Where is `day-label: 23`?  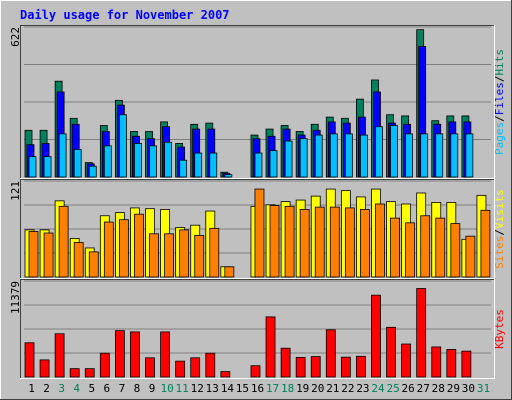 day-label: 23 is located at coordinates (362, 388).